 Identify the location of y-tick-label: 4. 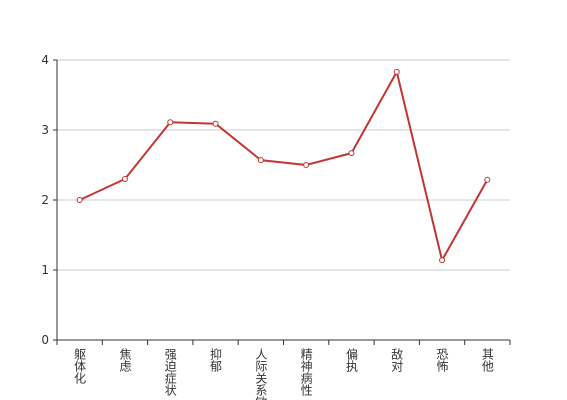
(45, 60).